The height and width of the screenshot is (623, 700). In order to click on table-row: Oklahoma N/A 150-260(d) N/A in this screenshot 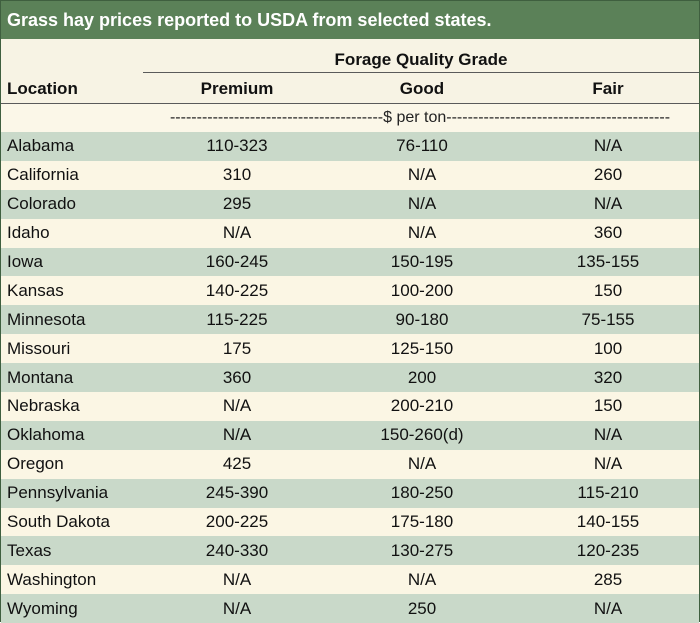, I will do `click(350, 435)`.